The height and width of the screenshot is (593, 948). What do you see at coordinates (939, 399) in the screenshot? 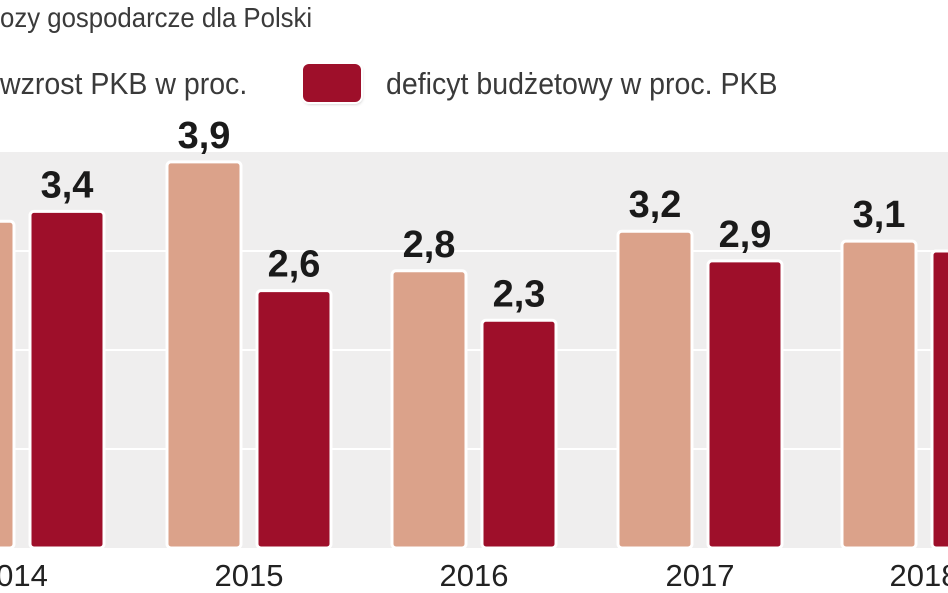
I see `bar-deficit-2018` at bounding box center [939, 399].